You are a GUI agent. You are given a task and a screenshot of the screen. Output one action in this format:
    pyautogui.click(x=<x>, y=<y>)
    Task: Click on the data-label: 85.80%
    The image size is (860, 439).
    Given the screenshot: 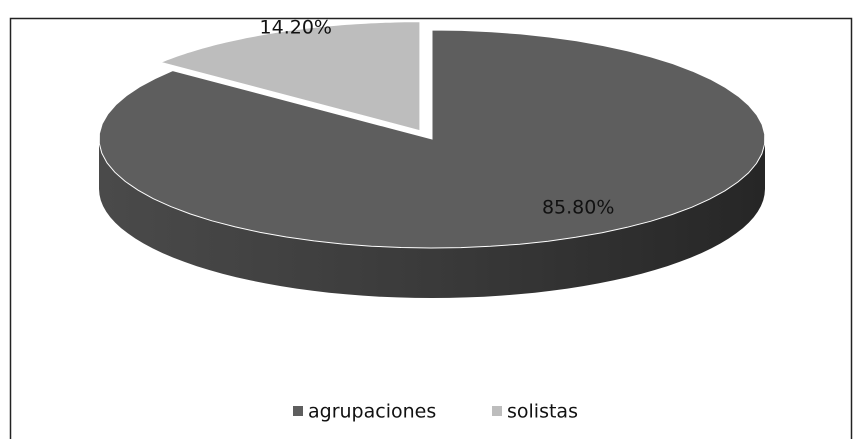 What is the action you would take?
    pyautogui.click(x=578, y=207)
    